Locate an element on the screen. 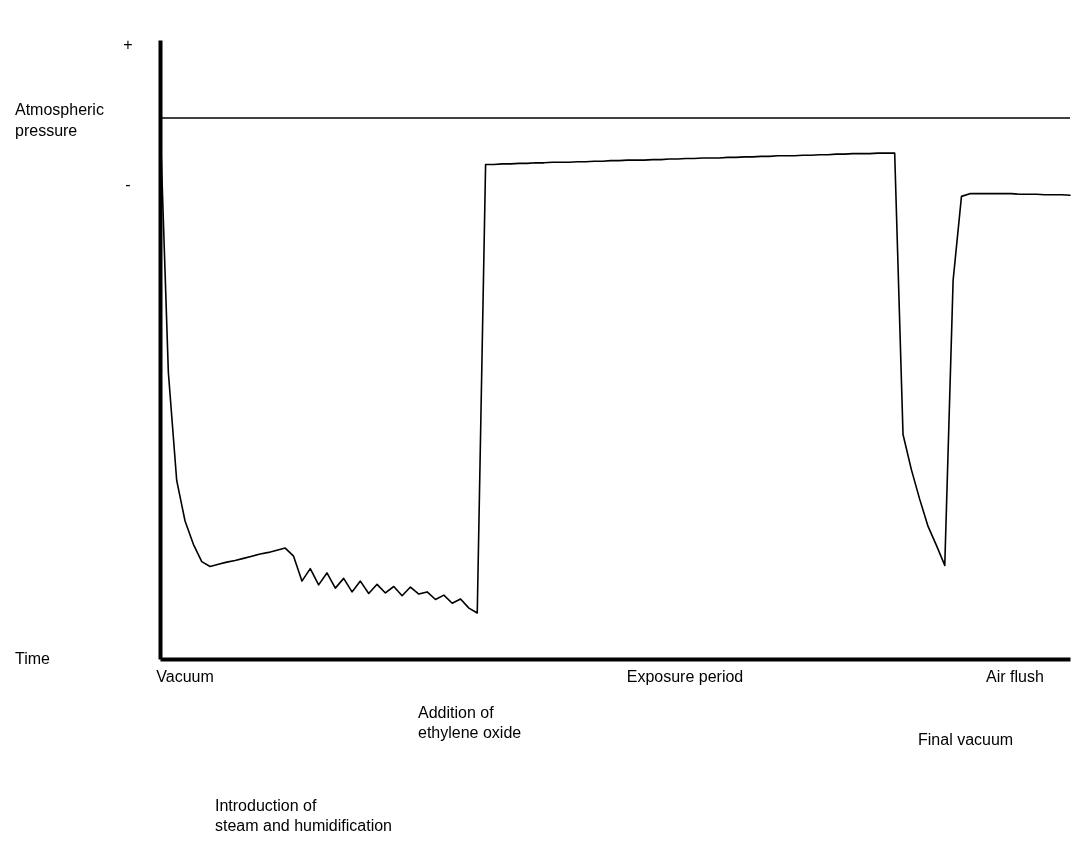 The image size is (1075, 844). text: Air flush is located at coordinates (1015, 676).